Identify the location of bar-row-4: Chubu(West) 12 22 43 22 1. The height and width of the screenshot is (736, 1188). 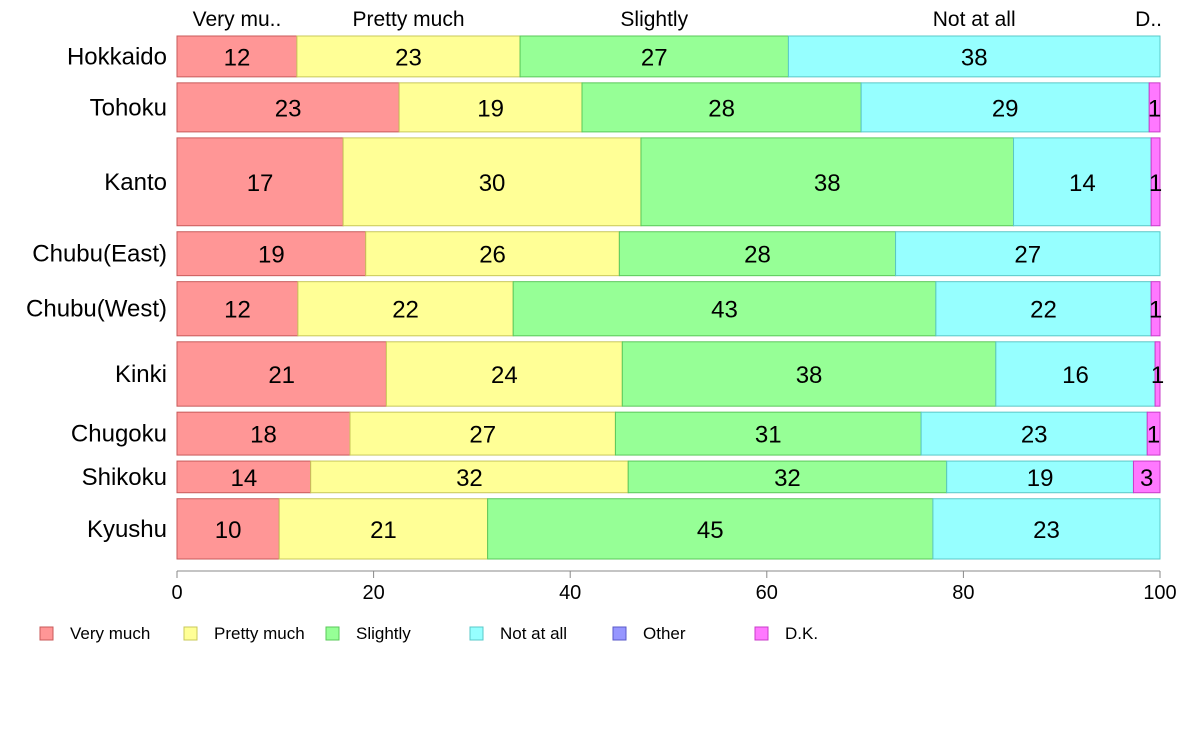
(594, 309).